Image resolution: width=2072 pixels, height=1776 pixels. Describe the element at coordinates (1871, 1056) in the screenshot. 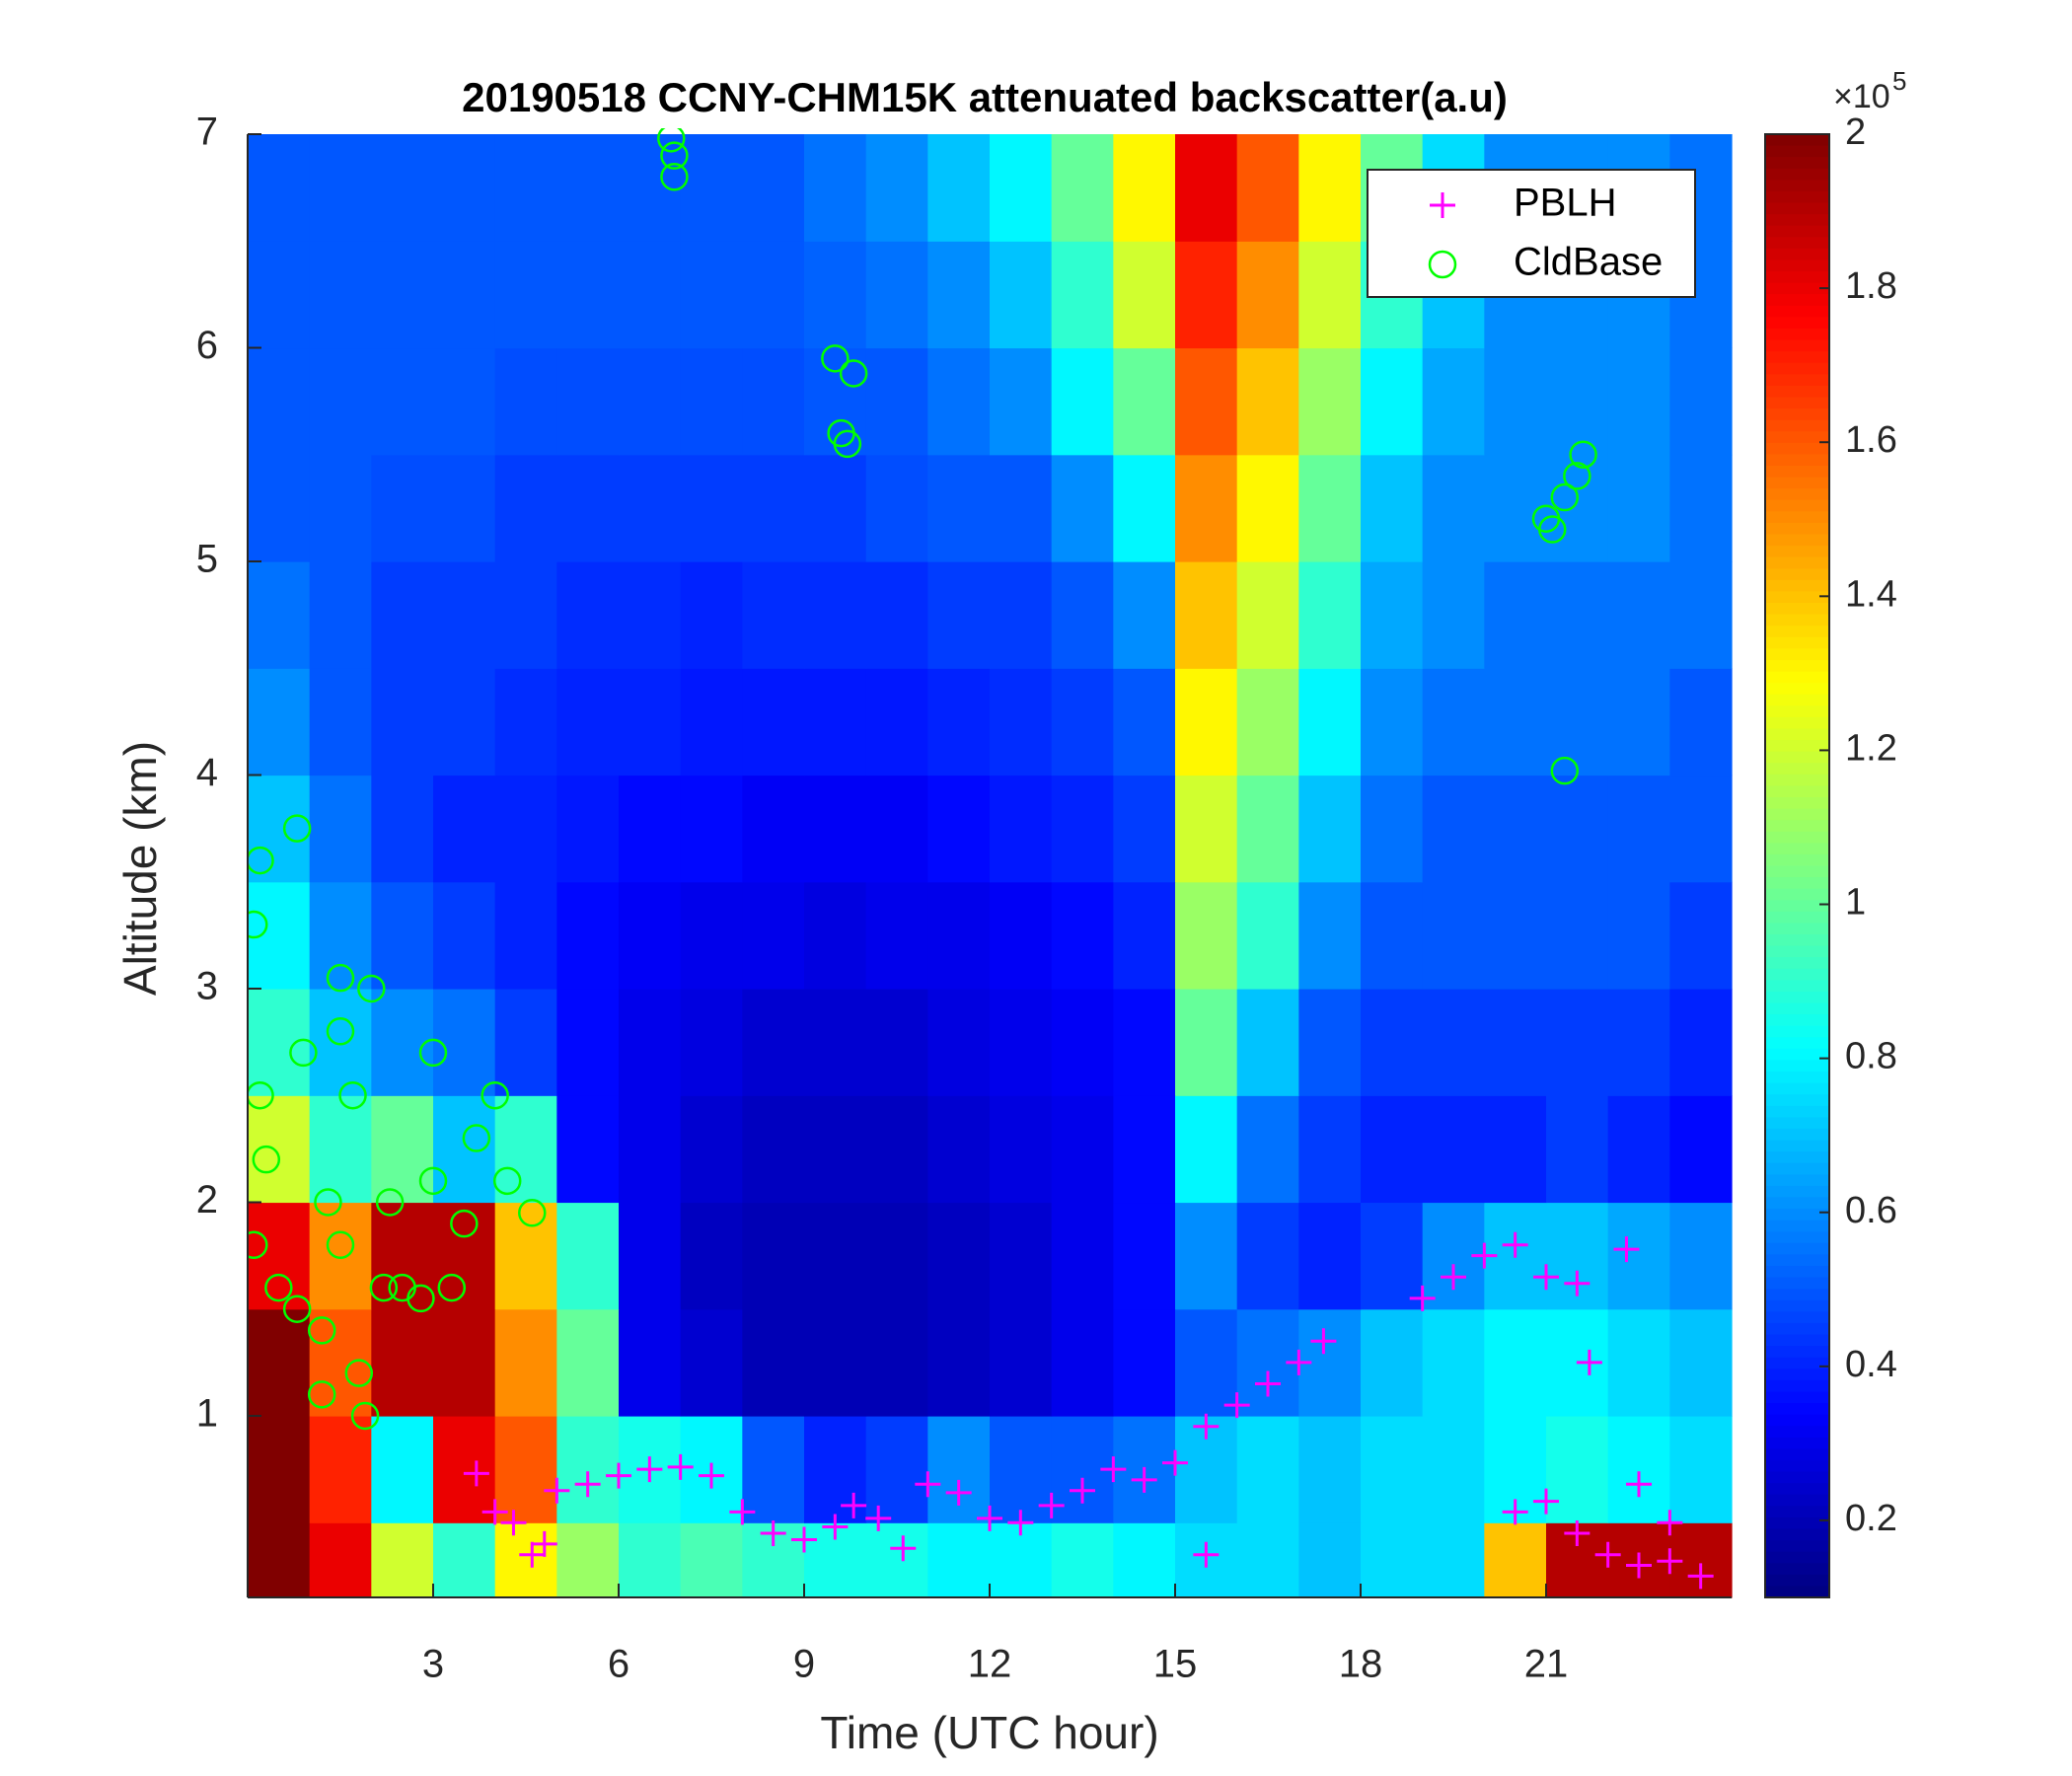

I see `colorbar-tick-label: 0.8` at that location.